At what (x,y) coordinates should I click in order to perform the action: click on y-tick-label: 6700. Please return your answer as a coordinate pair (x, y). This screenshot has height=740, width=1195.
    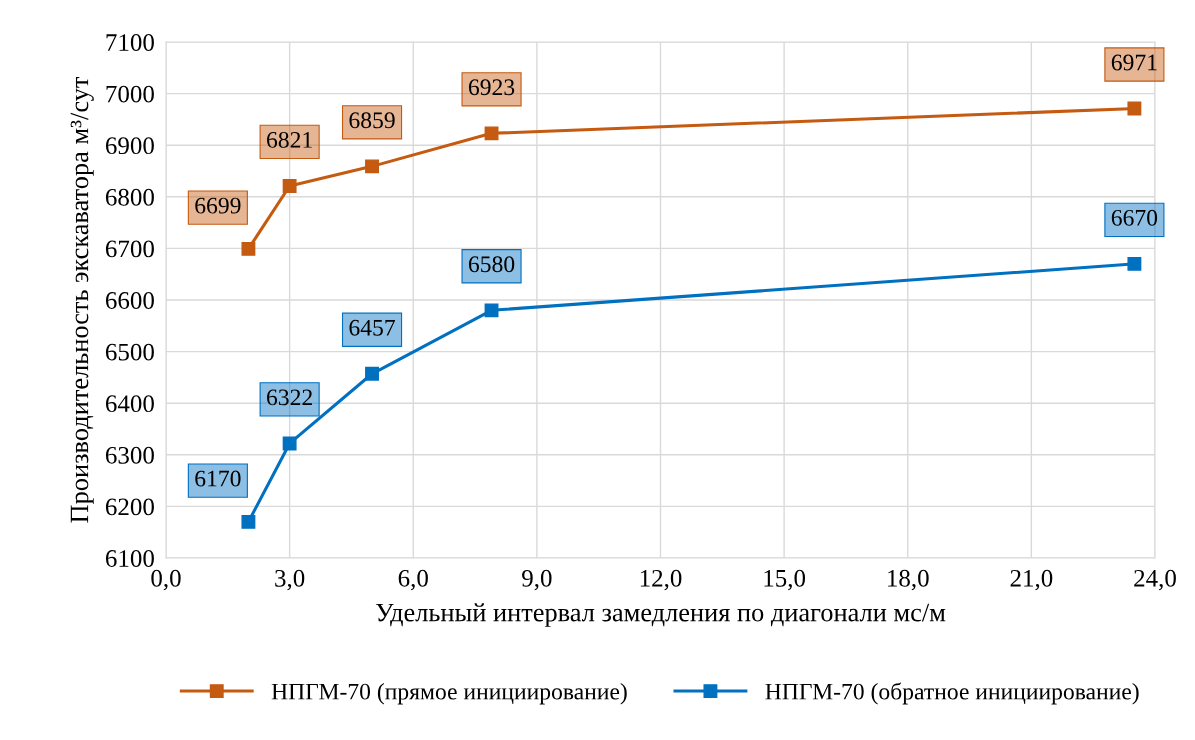
    Looking at the image, I should click on (129, 249).